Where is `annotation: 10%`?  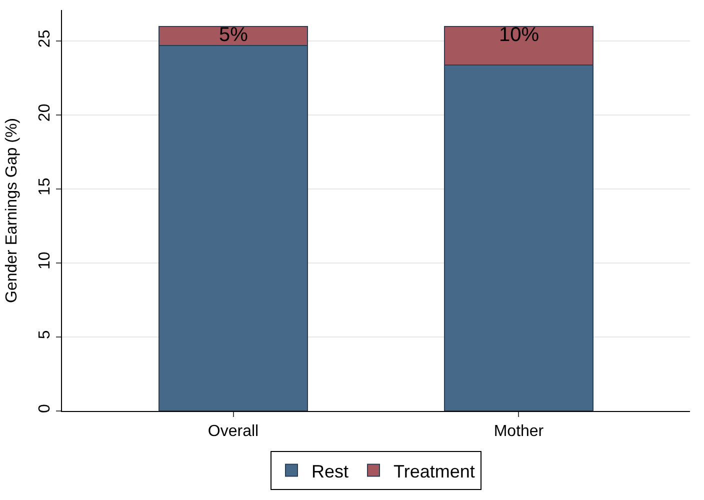
annotation: 10% is located at coordinates (519, 35).